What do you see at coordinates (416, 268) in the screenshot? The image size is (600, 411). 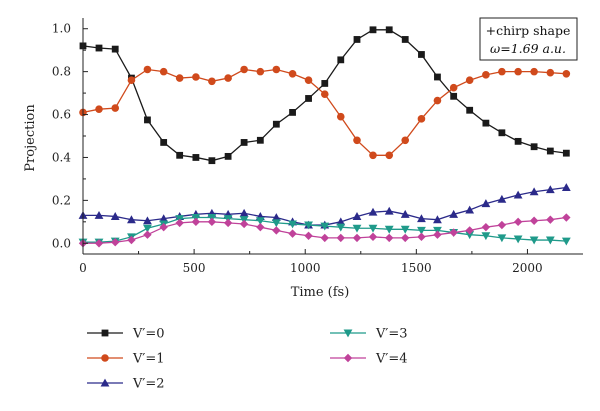 I see `x-tick-label: 1500` at bounding box center [416, 268].